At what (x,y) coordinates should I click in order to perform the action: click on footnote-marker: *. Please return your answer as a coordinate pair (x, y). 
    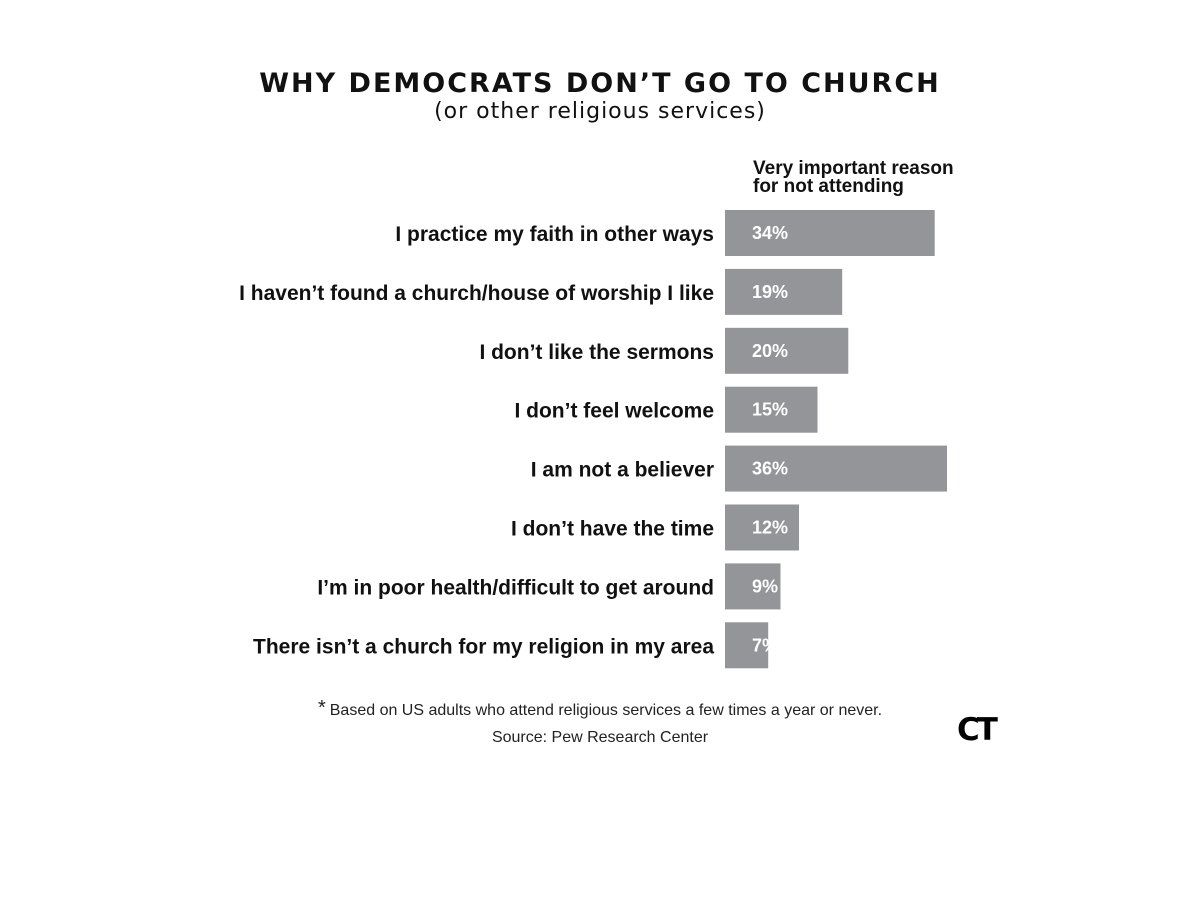
    Looking at the image, I should click on (321, 708).